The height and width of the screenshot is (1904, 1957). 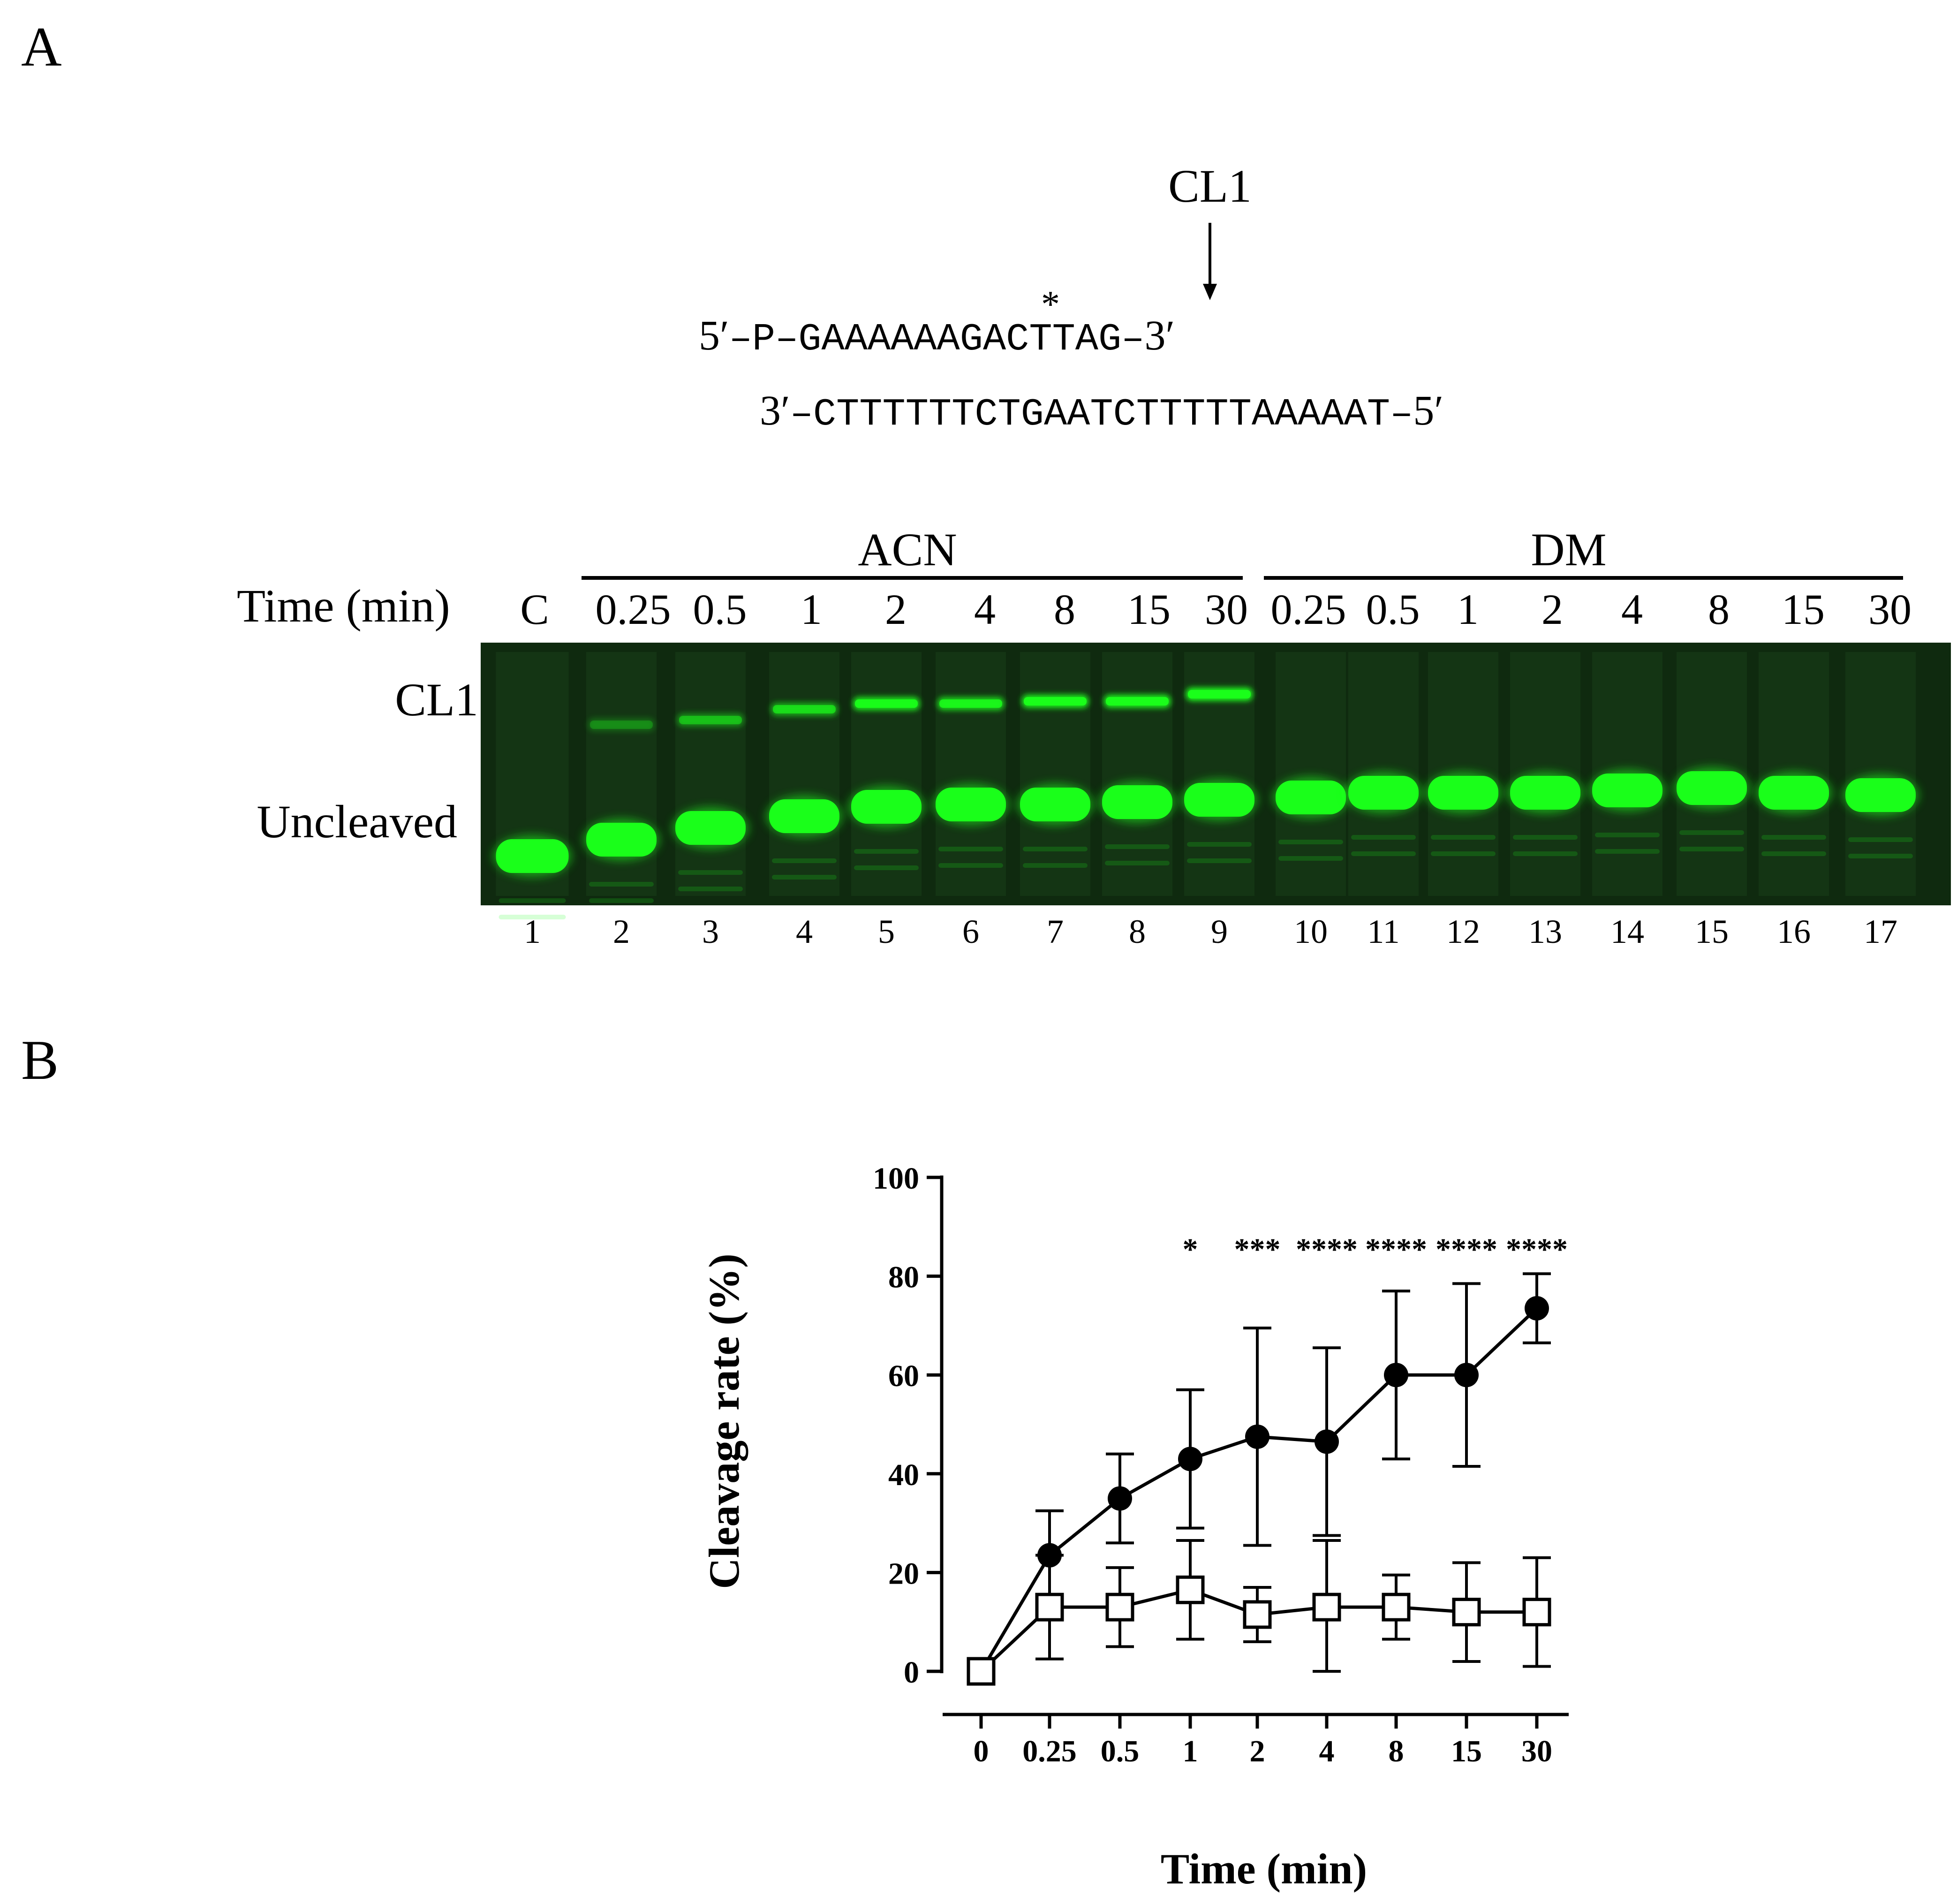 What do you see at coordinates (1881, 932) in the screenshot?
I see `gel-lane-number: 17` at bounding box center [1881, 932].